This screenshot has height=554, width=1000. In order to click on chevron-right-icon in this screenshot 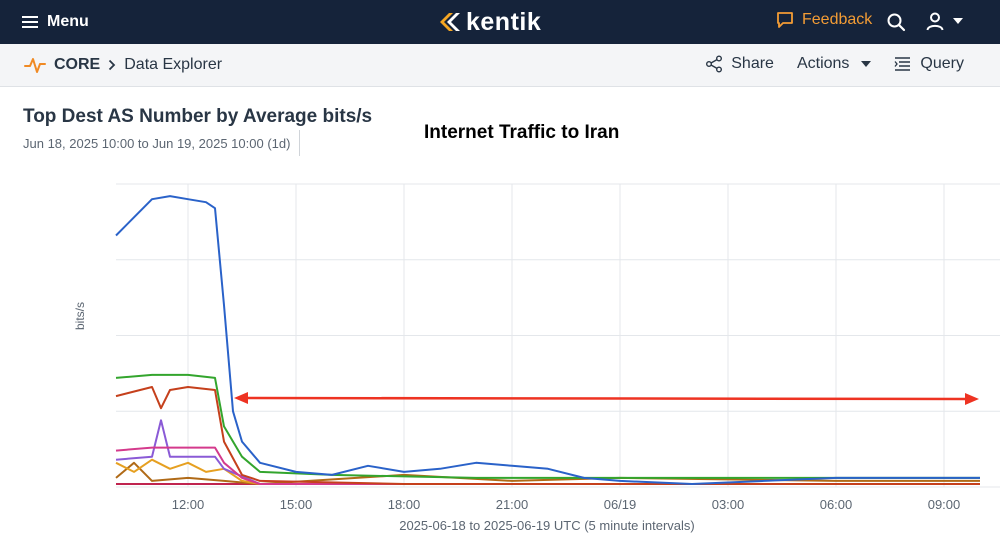, I will do `click(112, 65)`.